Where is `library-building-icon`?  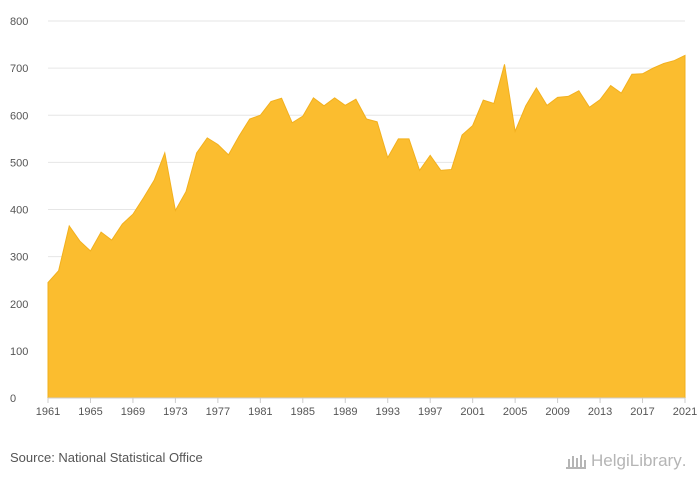 library-building-icon is located at coordinates (576, 462).